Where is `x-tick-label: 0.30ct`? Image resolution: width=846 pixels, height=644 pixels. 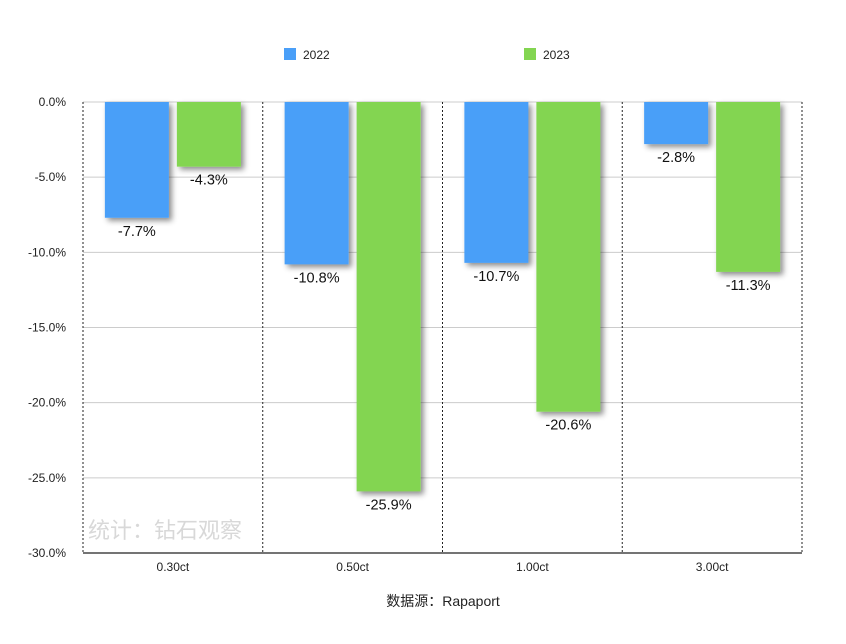 x-tick-label: 0.30ct is located at coordinates (173, 567).